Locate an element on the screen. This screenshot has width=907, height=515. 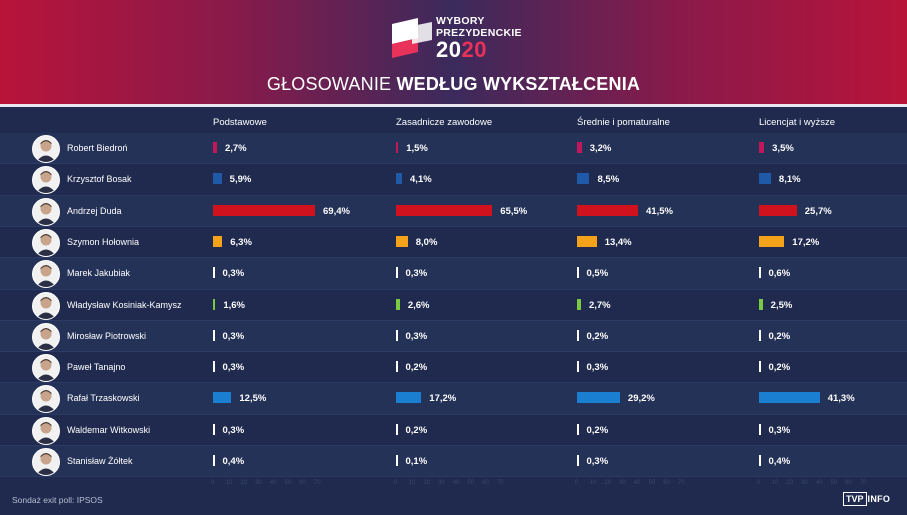
data-label: 29,2% is located at coordinates (641, 399).